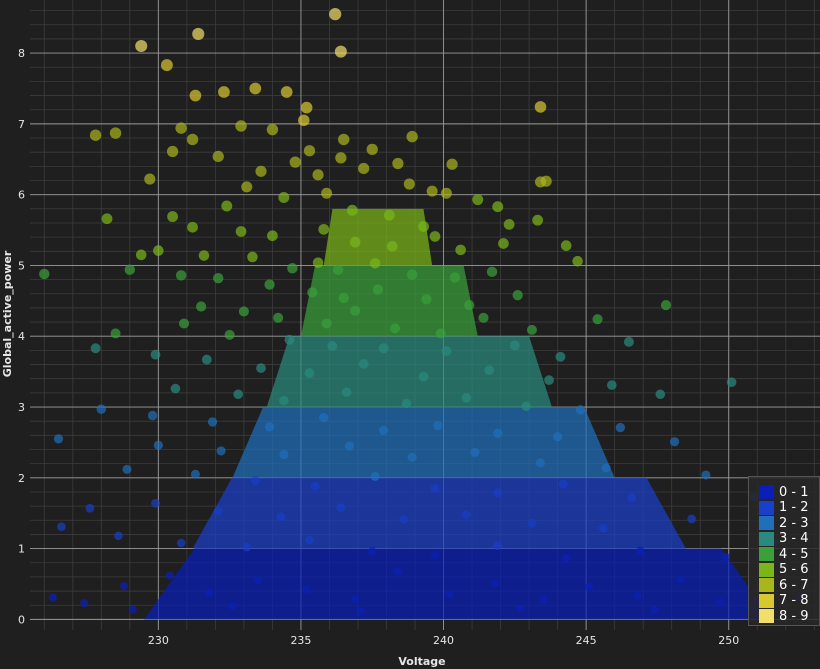 This screenshot has width=820, height=669. What do you see at coordinates (21, 478) in the screenshot?
I see `y-tick-label: 2` at bounding box center [21, 478].